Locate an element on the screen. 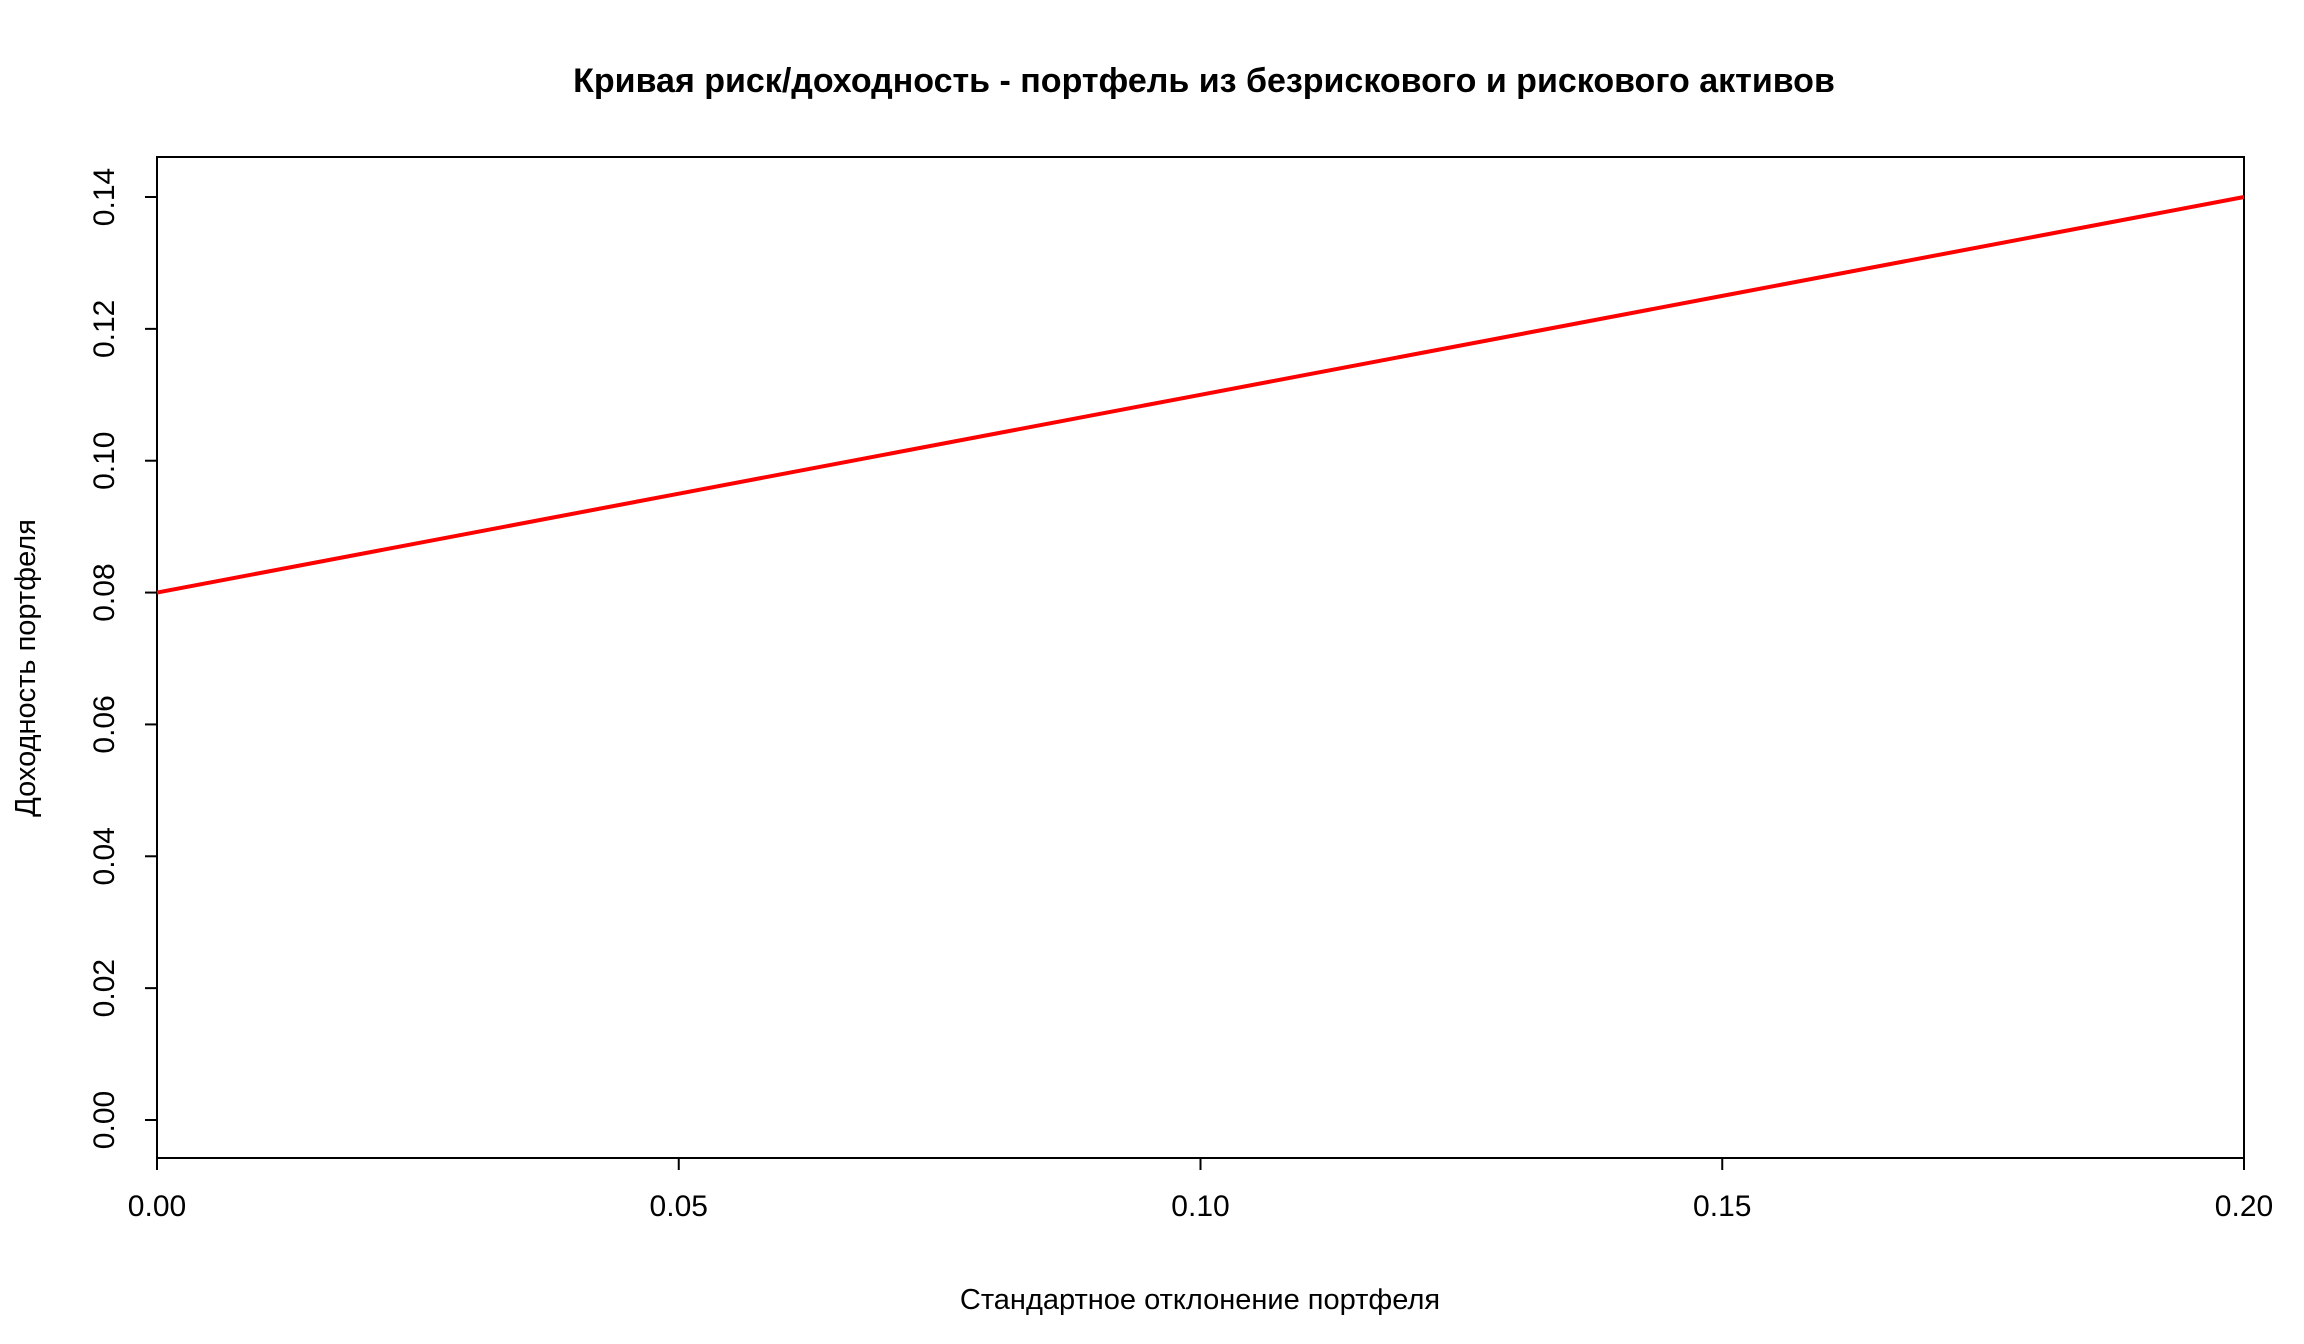  y-tick-label-6: 0.12 is located at coordinates (104, 329).